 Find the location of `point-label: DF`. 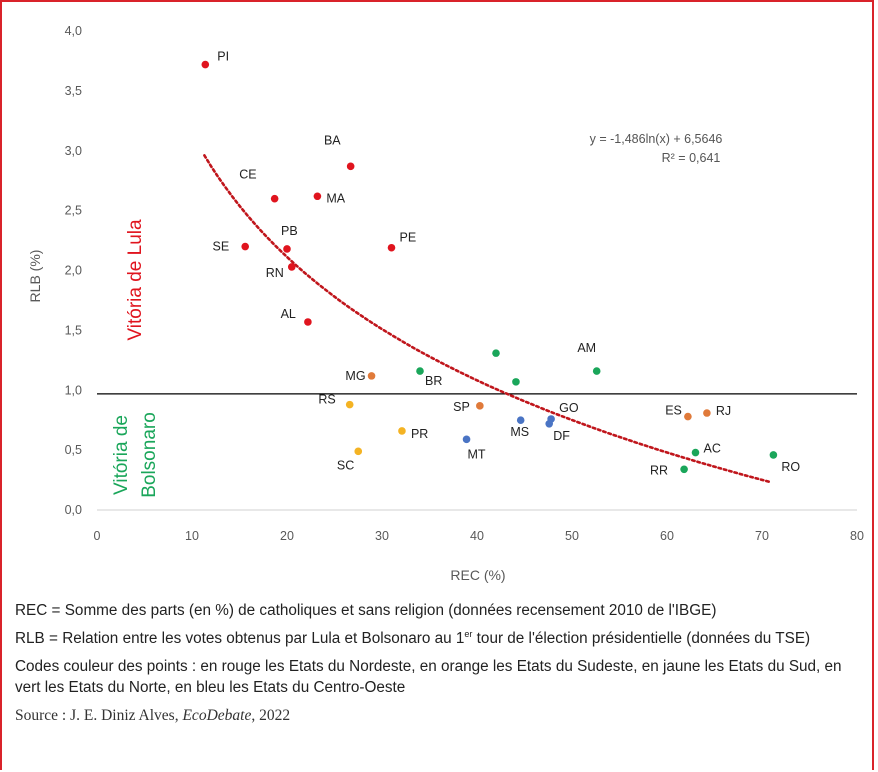

point-label: DF is located at coordinates (561, 436).